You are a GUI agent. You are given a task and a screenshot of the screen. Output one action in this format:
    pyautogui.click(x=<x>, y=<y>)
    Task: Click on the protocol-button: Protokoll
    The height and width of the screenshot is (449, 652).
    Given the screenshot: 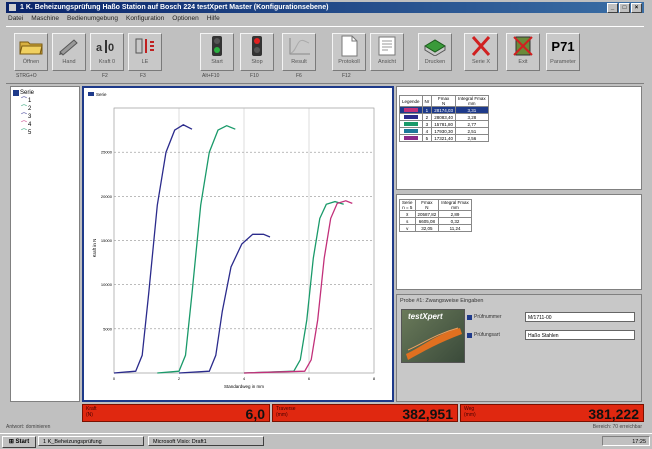 What is the action you would take?
    pyautogui.click(x=349, y=52)
    